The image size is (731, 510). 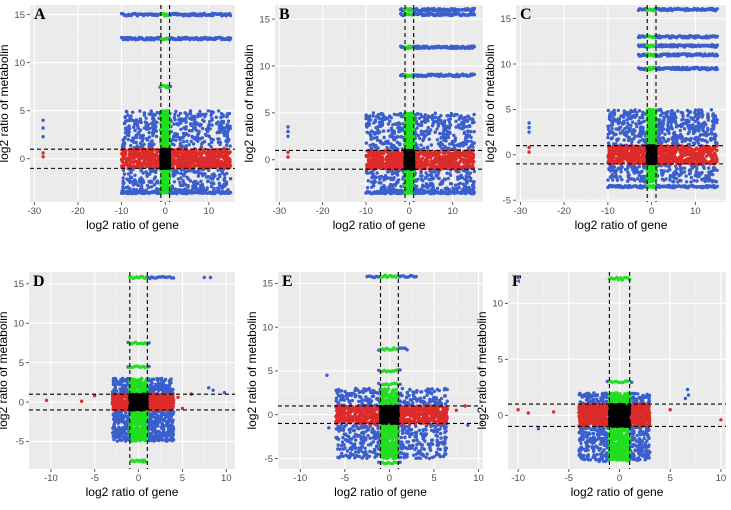 I want to click on x-tick-label: 0, so click(x=165, y=211).